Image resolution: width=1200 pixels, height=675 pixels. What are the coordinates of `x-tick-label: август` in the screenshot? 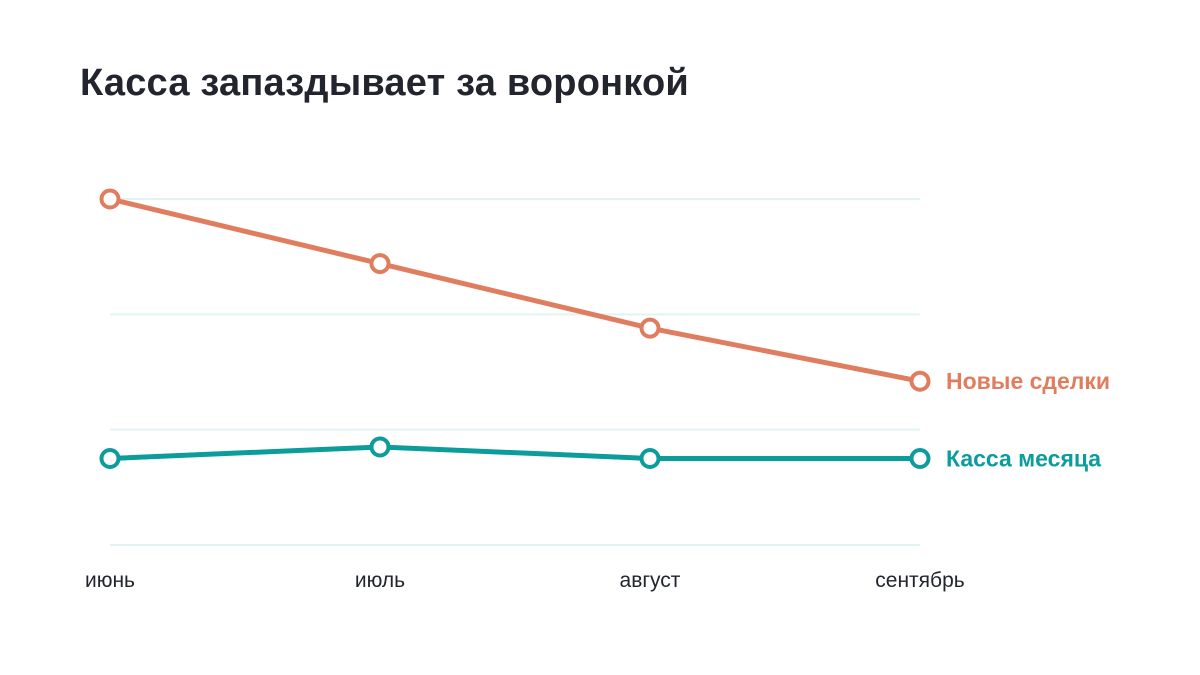 It's located at (650, 580).